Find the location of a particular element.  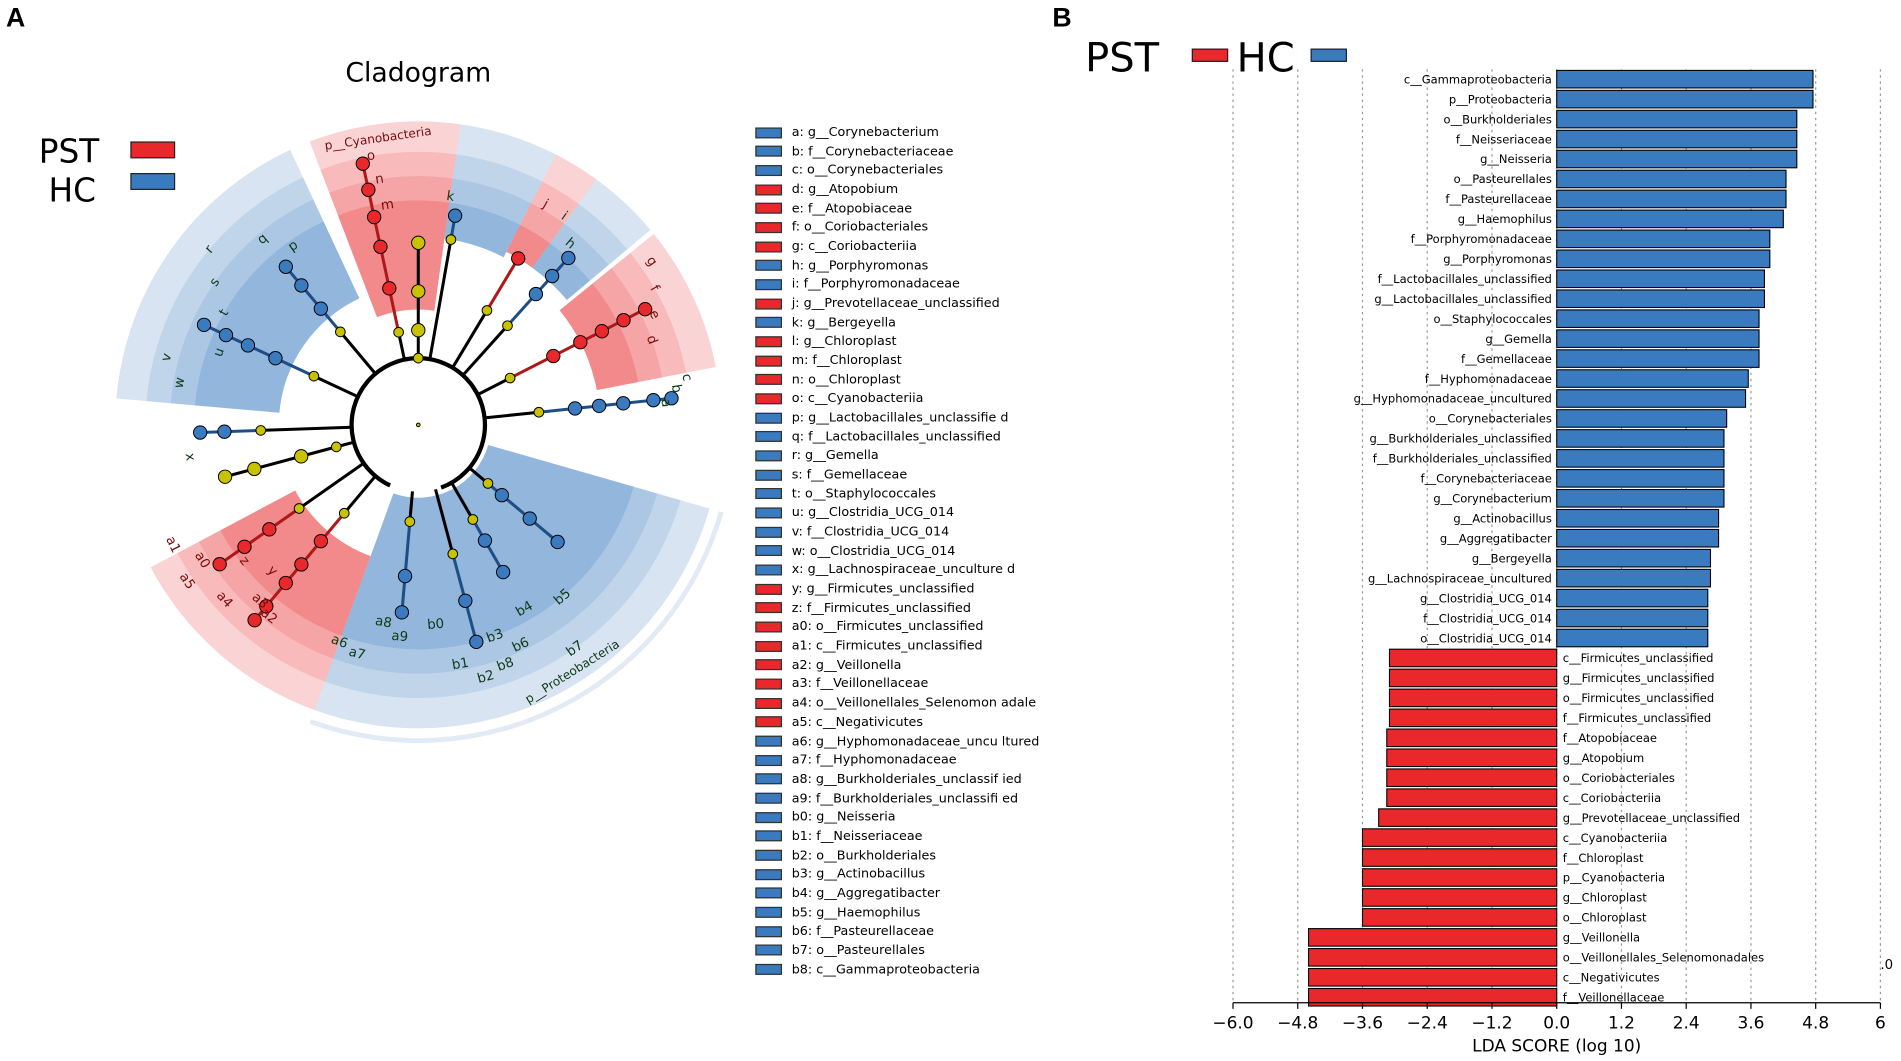

x-tick-label-1: −4.8 is located at coordinates (1297, 1023).